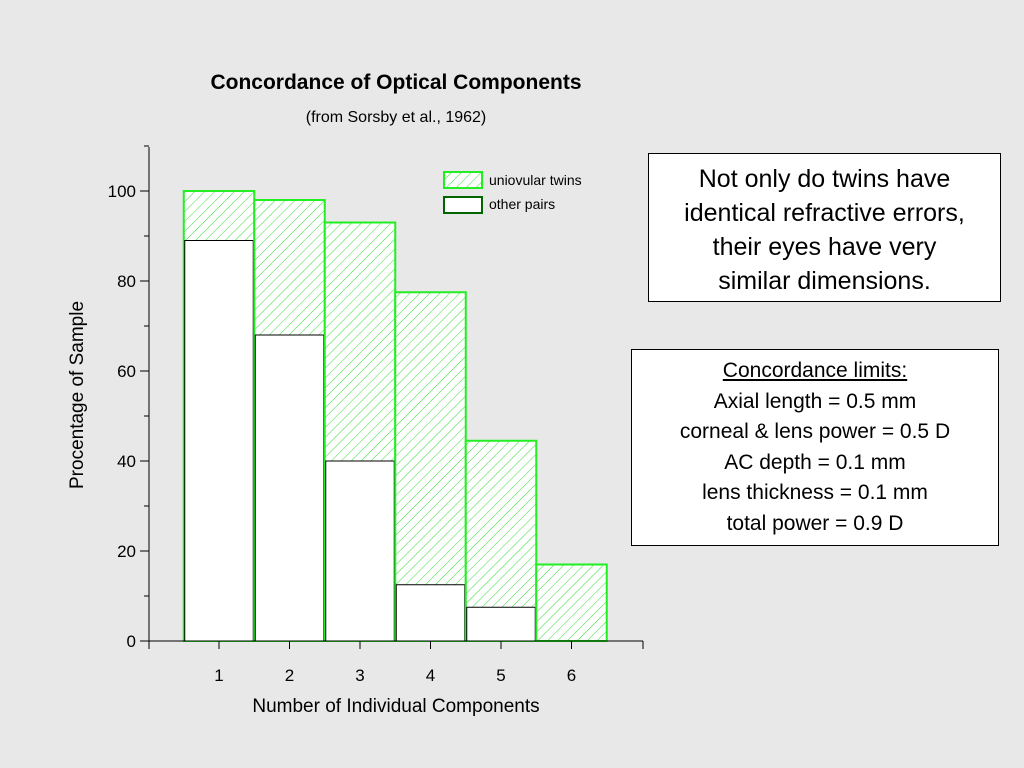  What do you see at coordinates (571, 602) in the screenshot?
I see `bar-uniovular-twins` at bounding box center [571, 602].